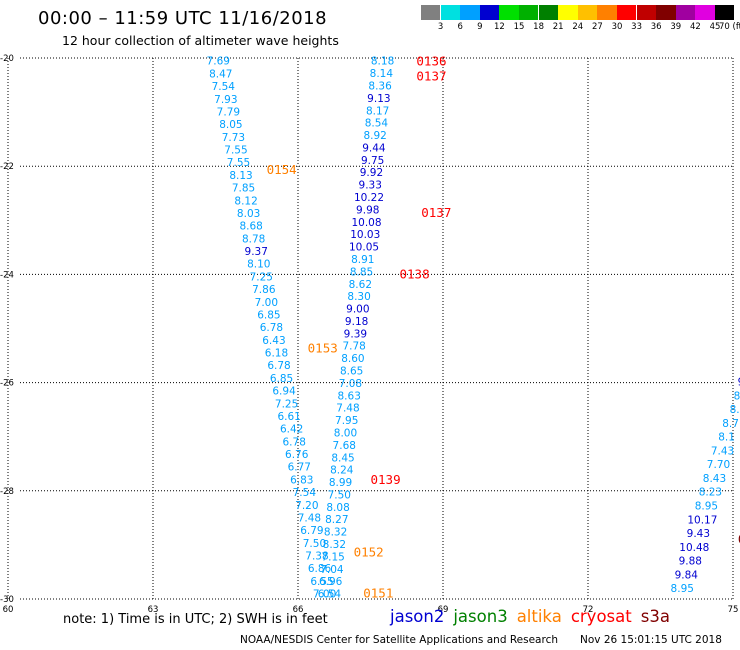 The image size is (740, 650). What do you see at coordinates (370, 186) in the screenshot?
I see `wave-height-value: 9.33` at bounding box center [370, 186].